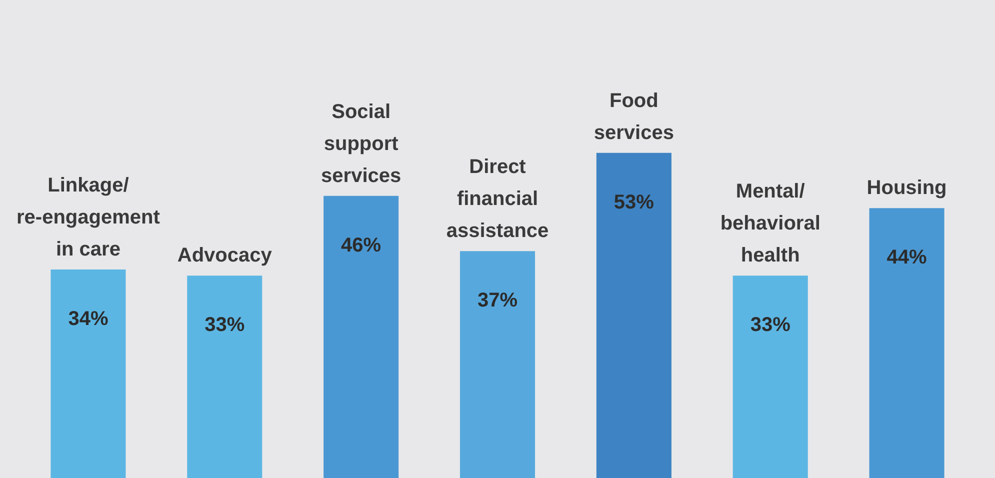  What do you see at coordinates (906, 188) in the screenshot?
I see `x-tick-label: Housing` at bounding box center [906, 188].